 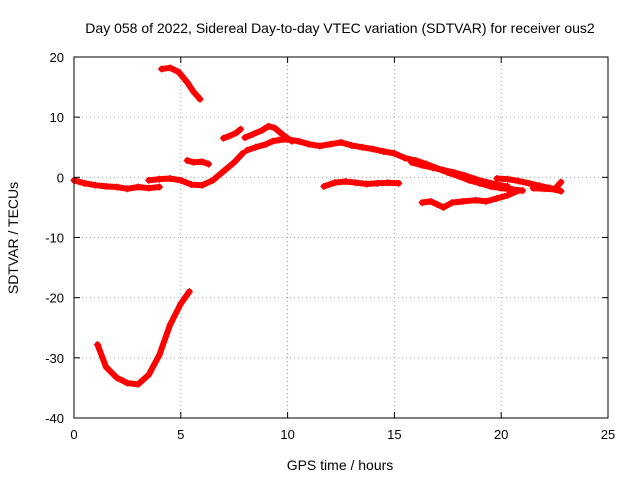 I want to click on y-tick-label: 20, so click(x=57, y=57).